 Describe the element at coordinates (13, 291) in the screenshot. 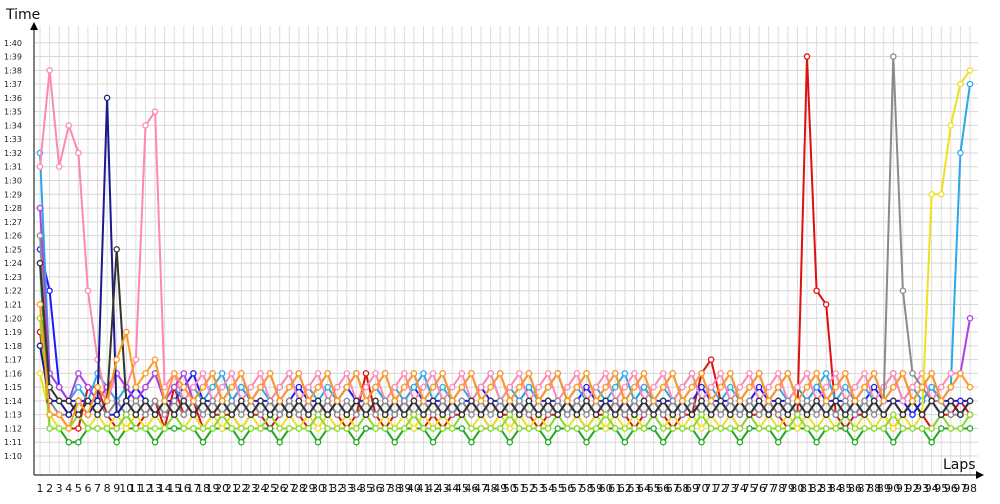

I see `y-tick-label: 1:22` at that location.